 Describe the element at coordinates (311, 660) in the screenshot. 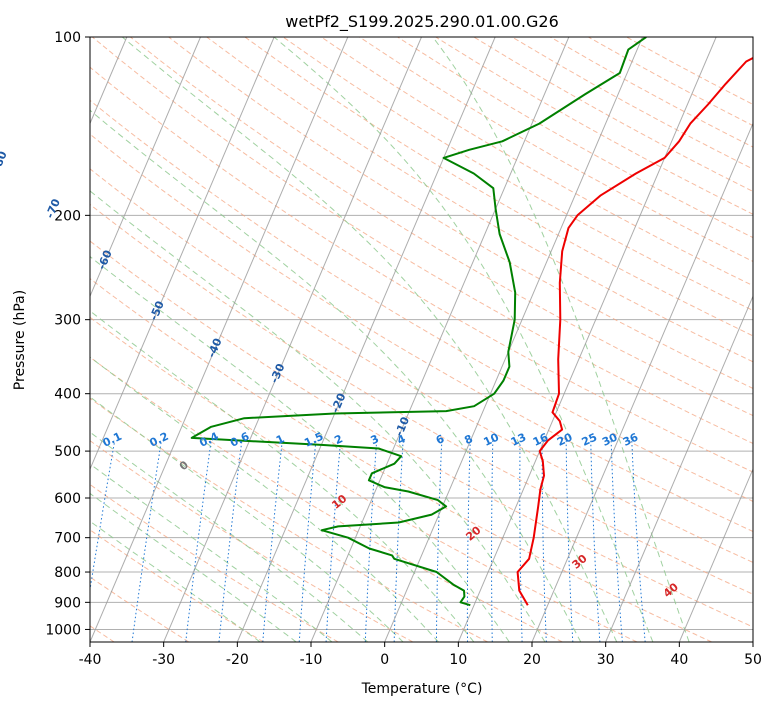

I see `x-tick-label: -10` at that location.